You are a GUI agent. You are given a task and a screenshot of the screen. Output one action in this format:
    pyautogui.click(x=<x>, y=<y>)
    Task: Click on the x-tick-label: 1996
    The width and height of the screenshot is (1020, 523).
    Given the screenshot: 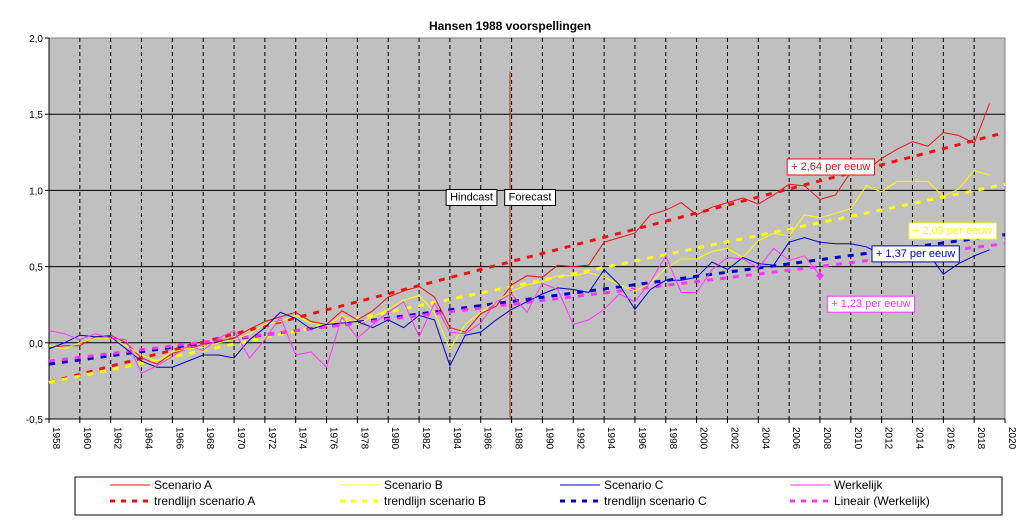 What is the action you would take?
    pyautogui.click(x=641, y=438)
    